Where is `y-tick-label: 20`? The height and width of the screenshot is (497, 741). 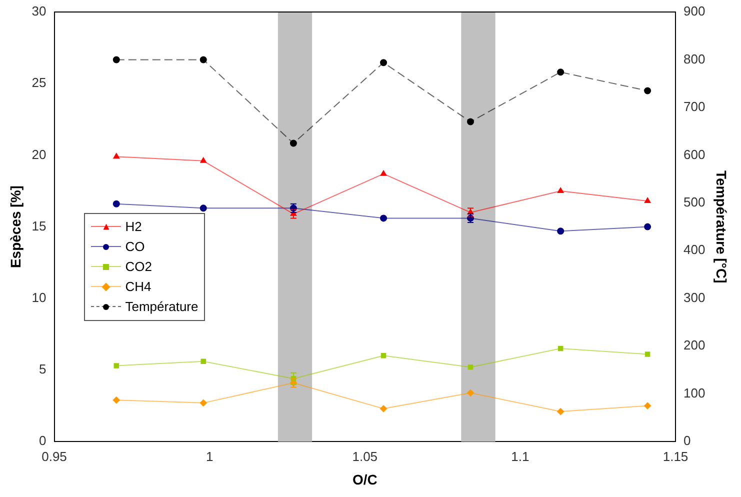 y-tick-label: 20 is located at coordinates (39, 154).